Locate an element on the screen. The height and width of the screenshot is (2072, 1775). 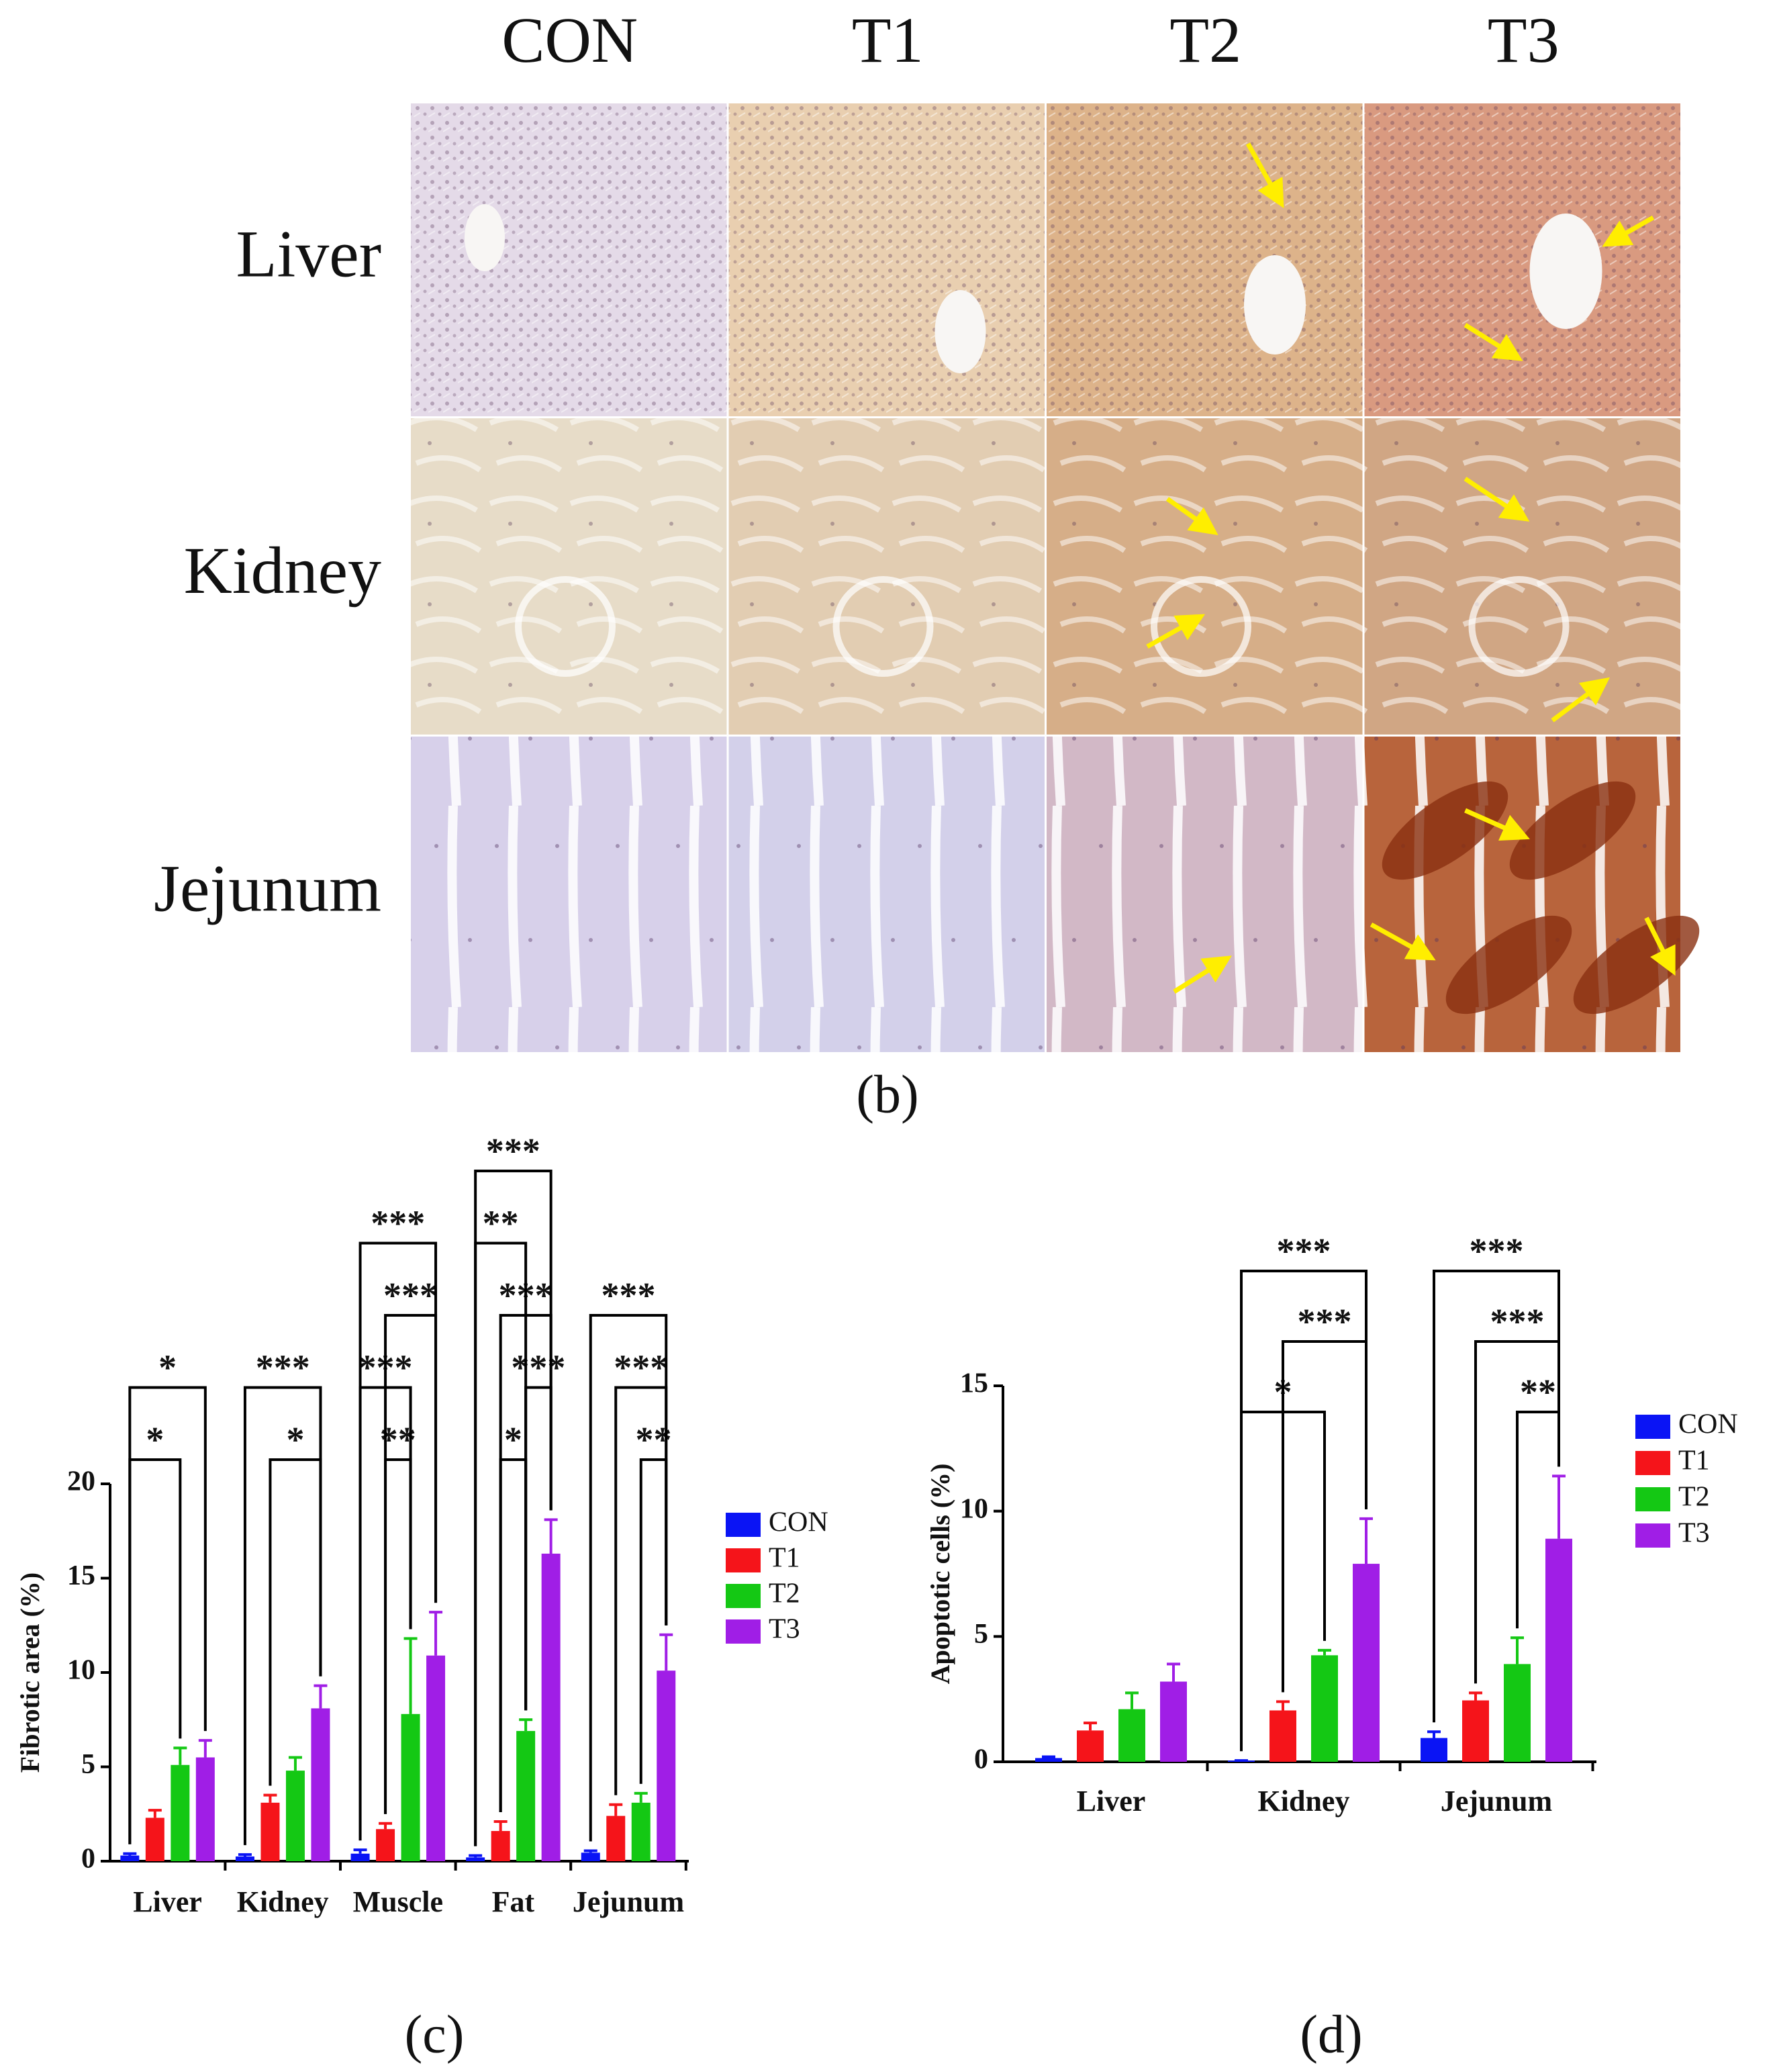
panel-label: (c) is located at coordinates (435, 2035).